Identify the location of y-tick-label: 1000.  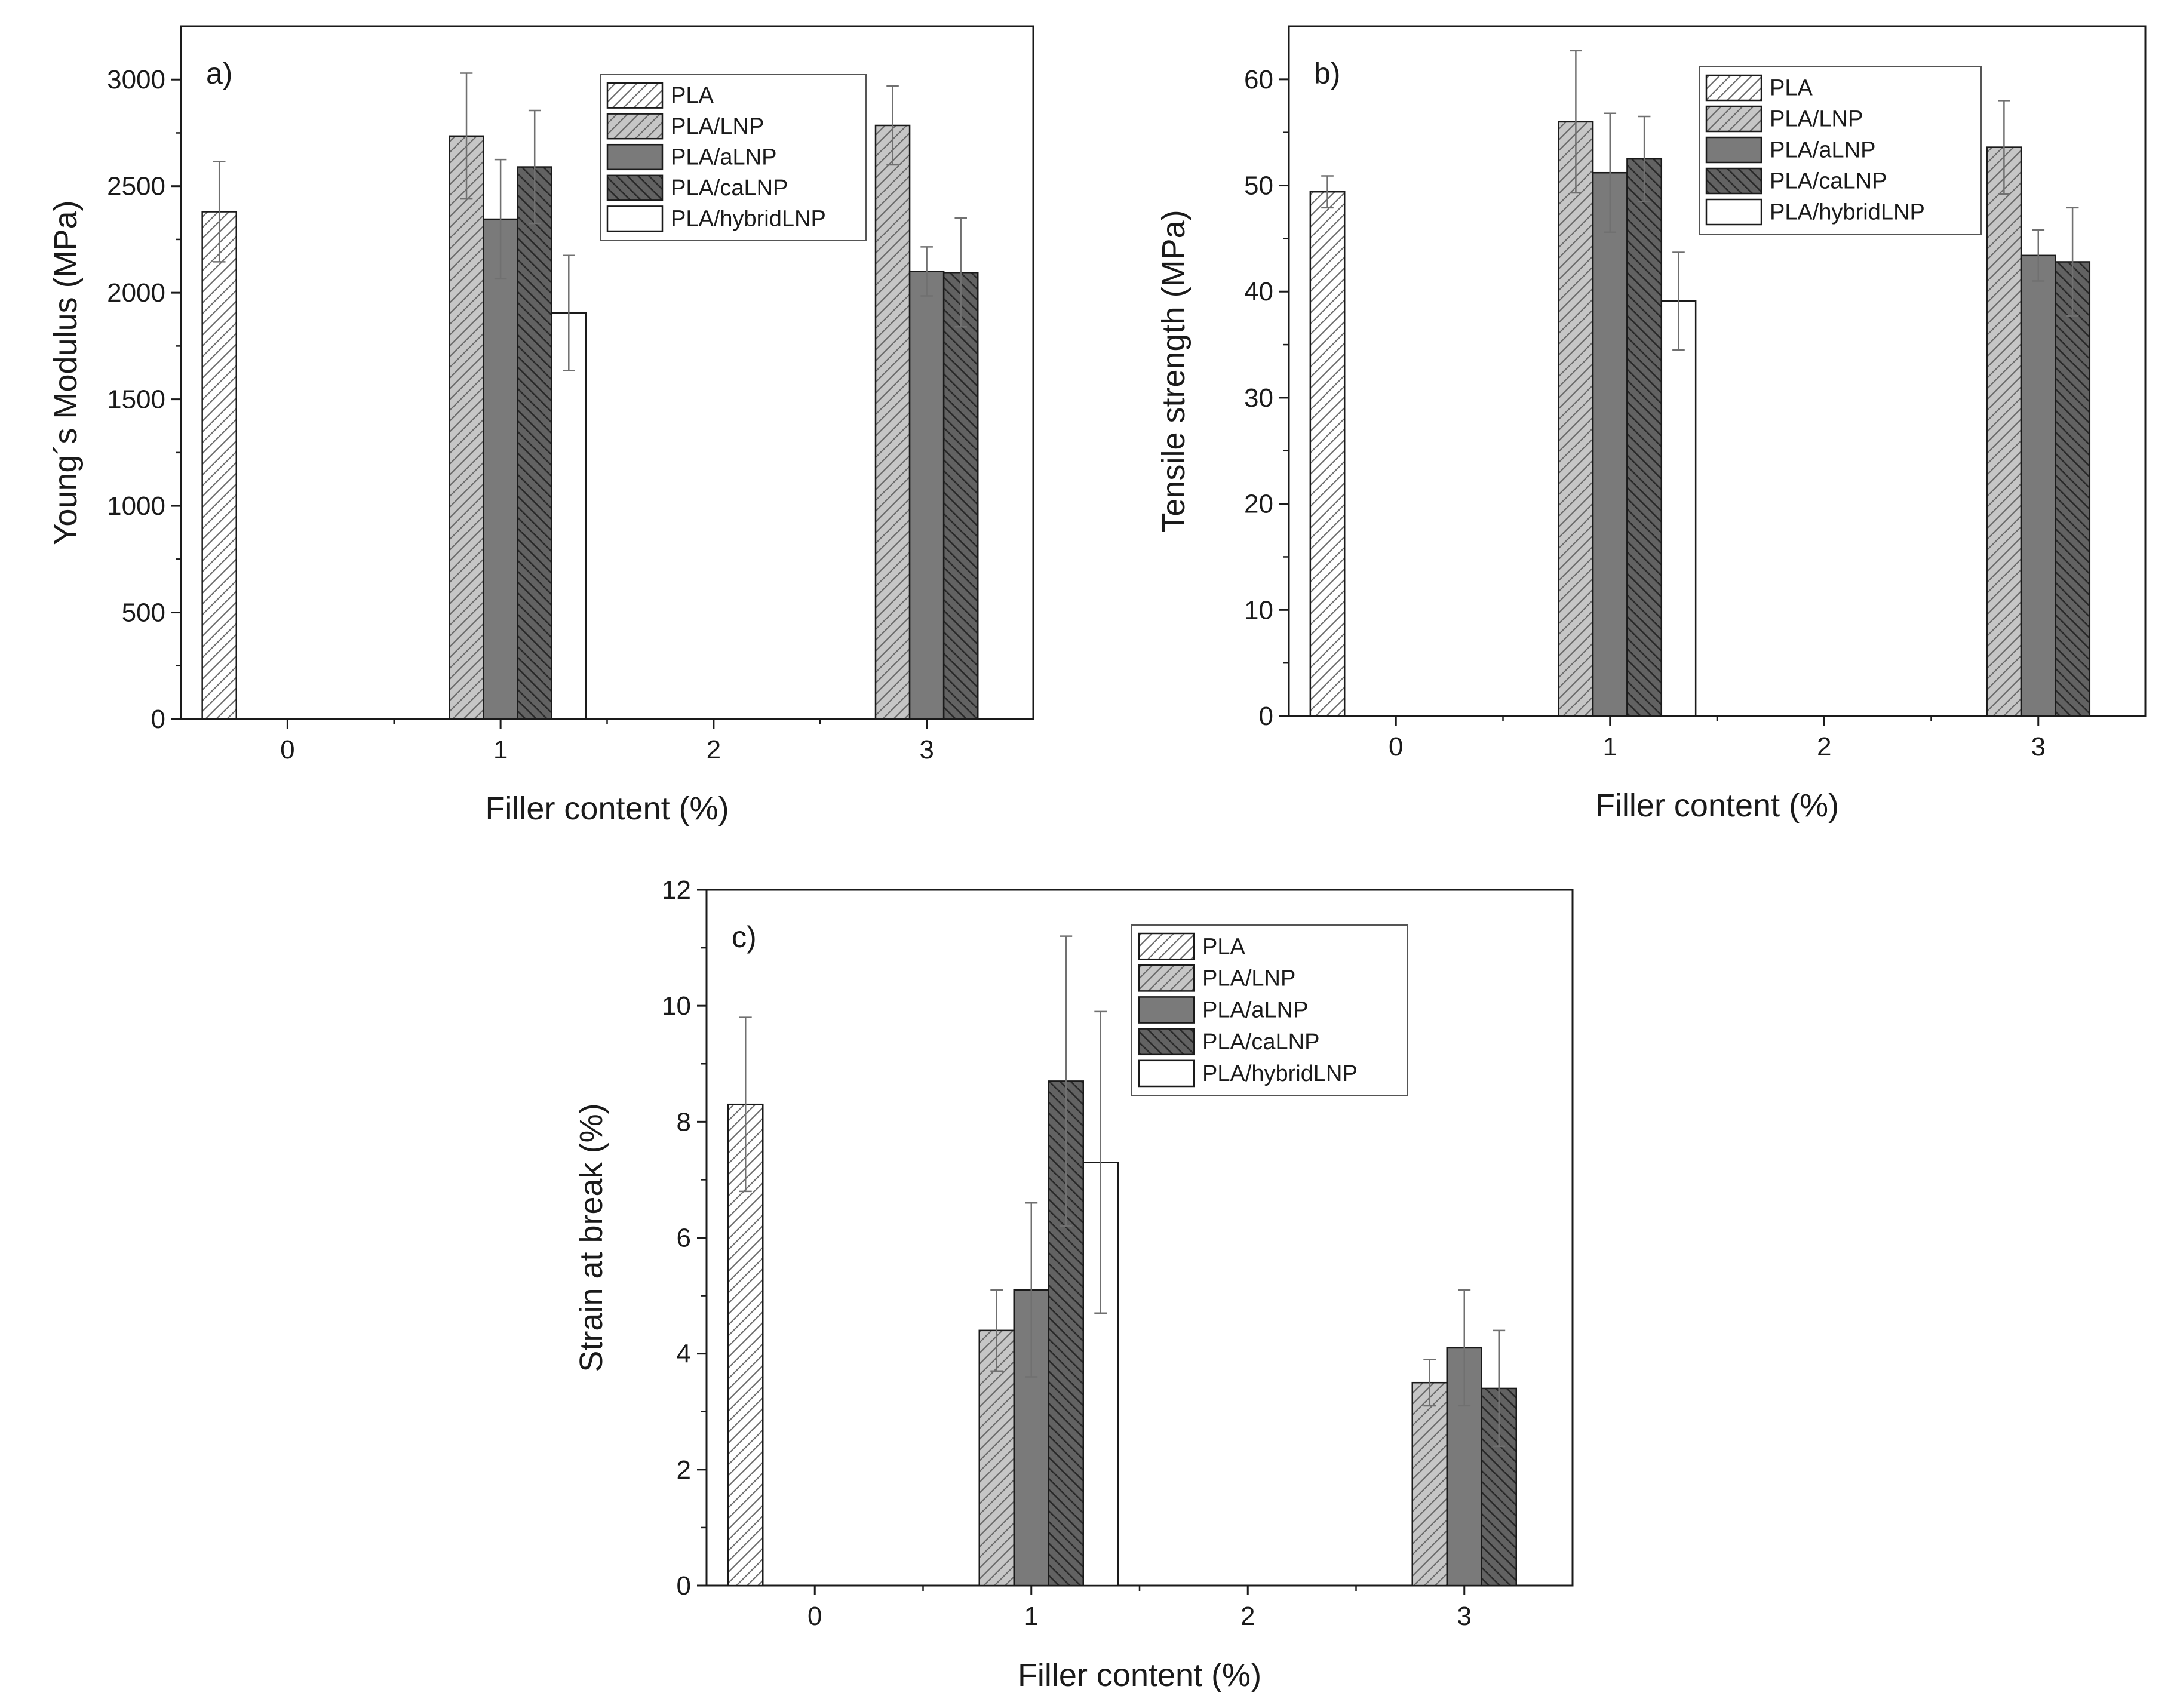
(136, 506).